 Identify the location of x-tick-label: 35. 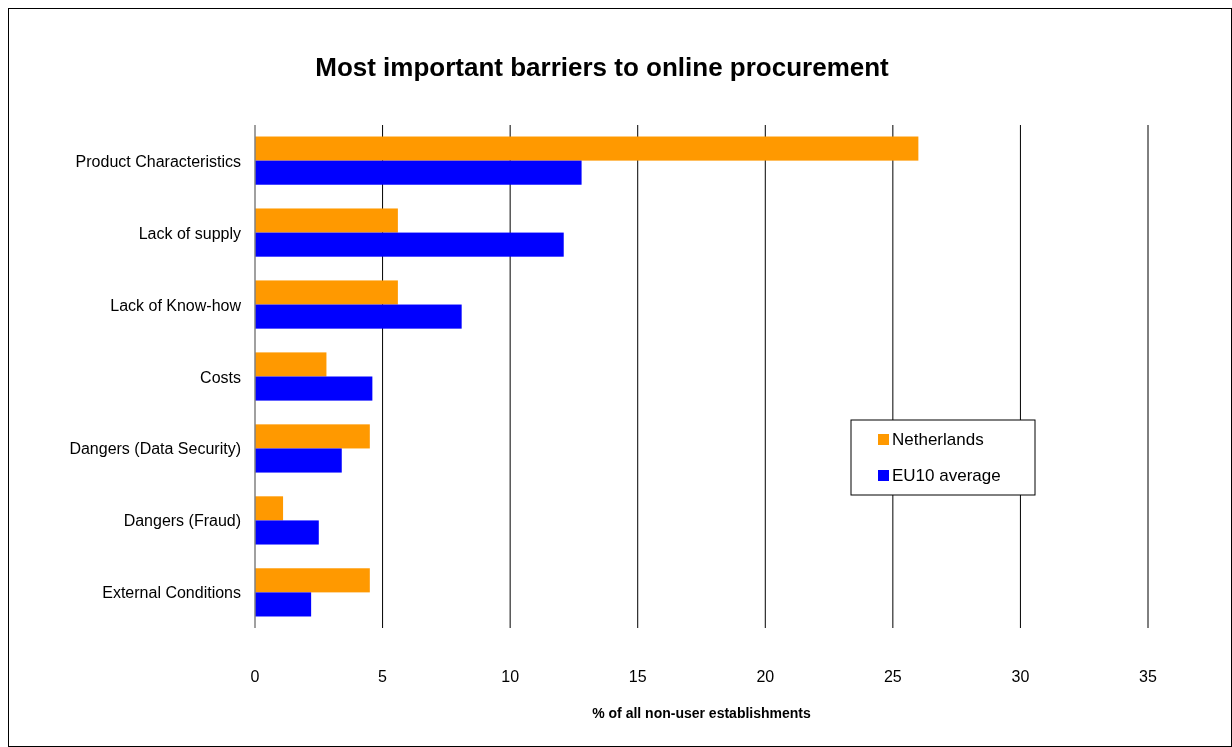
(1148, 676).